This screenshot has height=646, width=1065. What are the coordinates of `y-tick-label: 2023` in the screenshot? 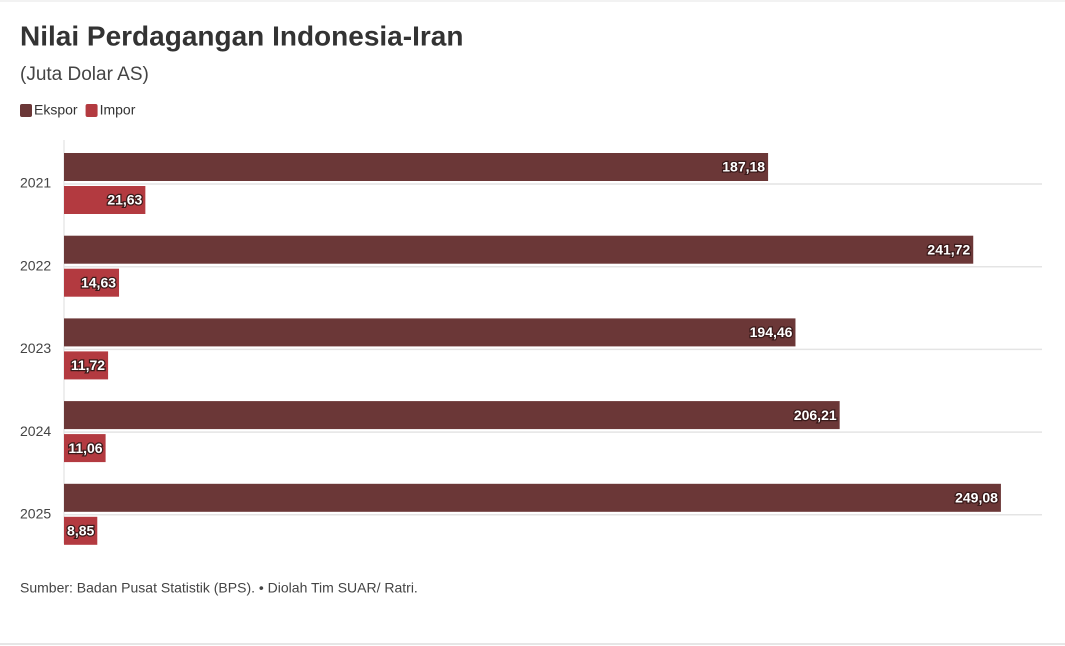 It's located at (35, 348).